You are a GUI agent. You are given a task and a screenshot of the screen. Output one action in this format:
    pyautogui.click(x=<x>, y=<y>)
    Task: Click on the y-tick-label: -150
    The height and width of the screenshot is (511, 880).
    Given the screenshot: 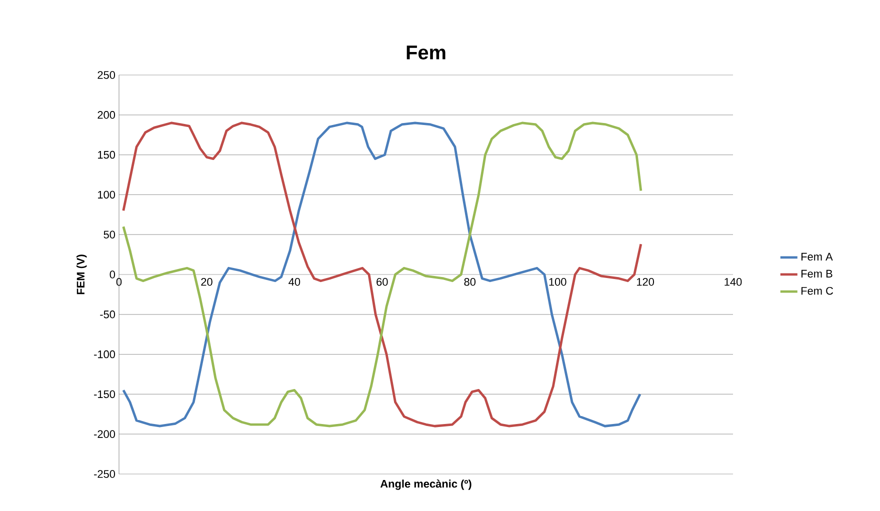 What is the action you would take?
    pyautogui.click(x=105, y=394)
    